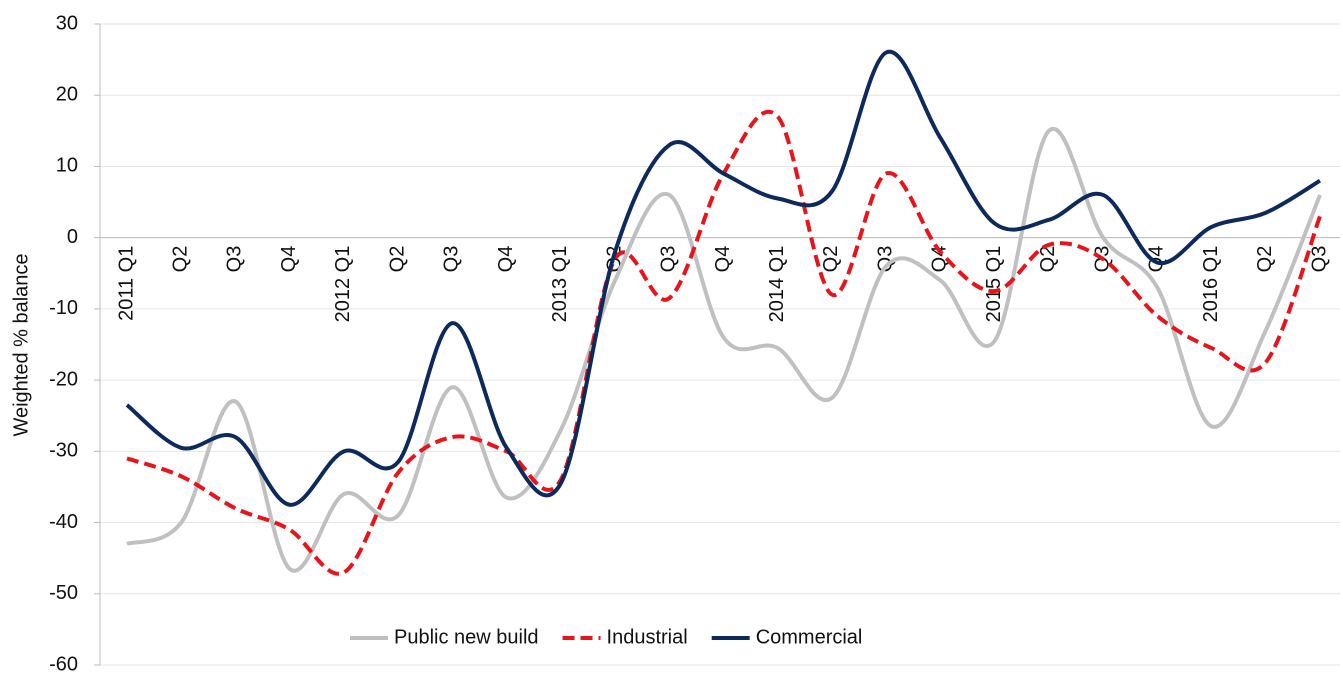  What do you see at coordinates (560, 284) in the screenshot?
I see `x-tick-label: 2013 Q1` at bounding box center [560, 284].